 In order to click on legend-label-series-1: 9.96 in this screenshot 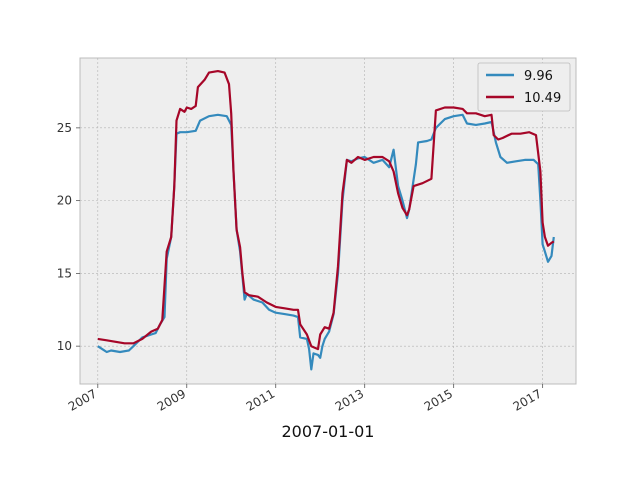, I will do `click(538, 76)`.